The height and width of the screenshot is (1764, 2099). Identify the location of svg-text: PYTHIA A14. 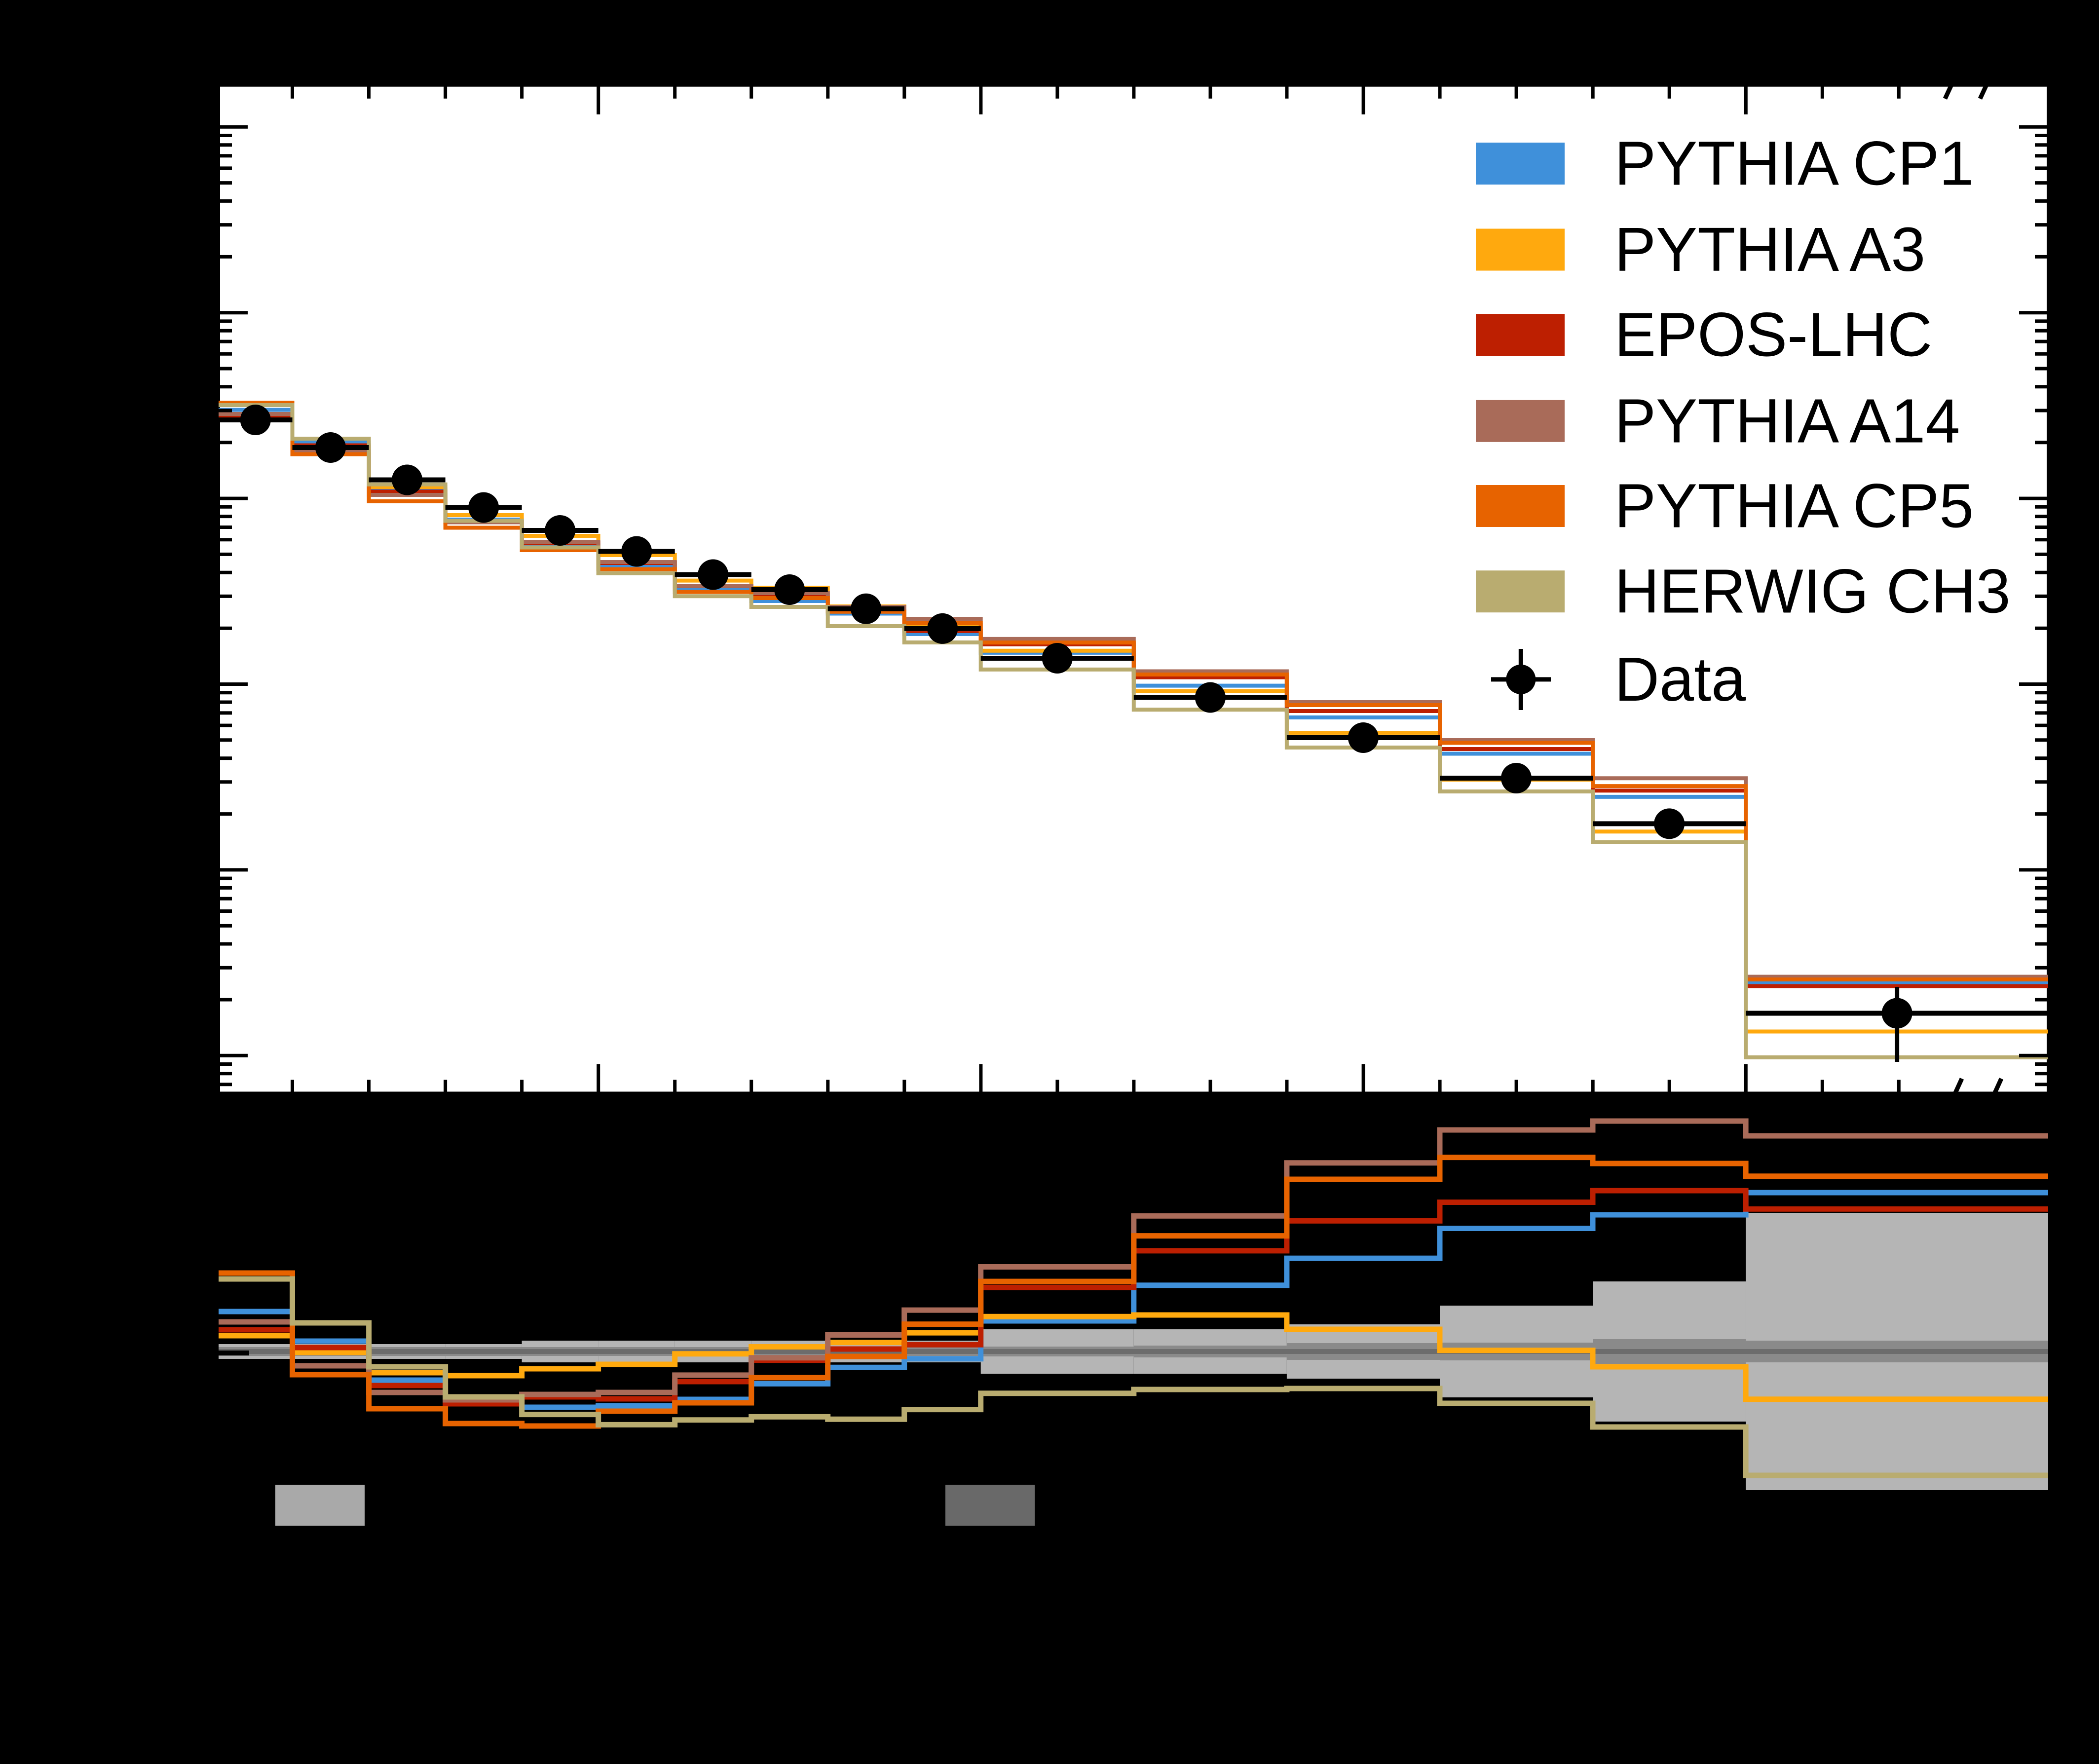
(1787, 420).